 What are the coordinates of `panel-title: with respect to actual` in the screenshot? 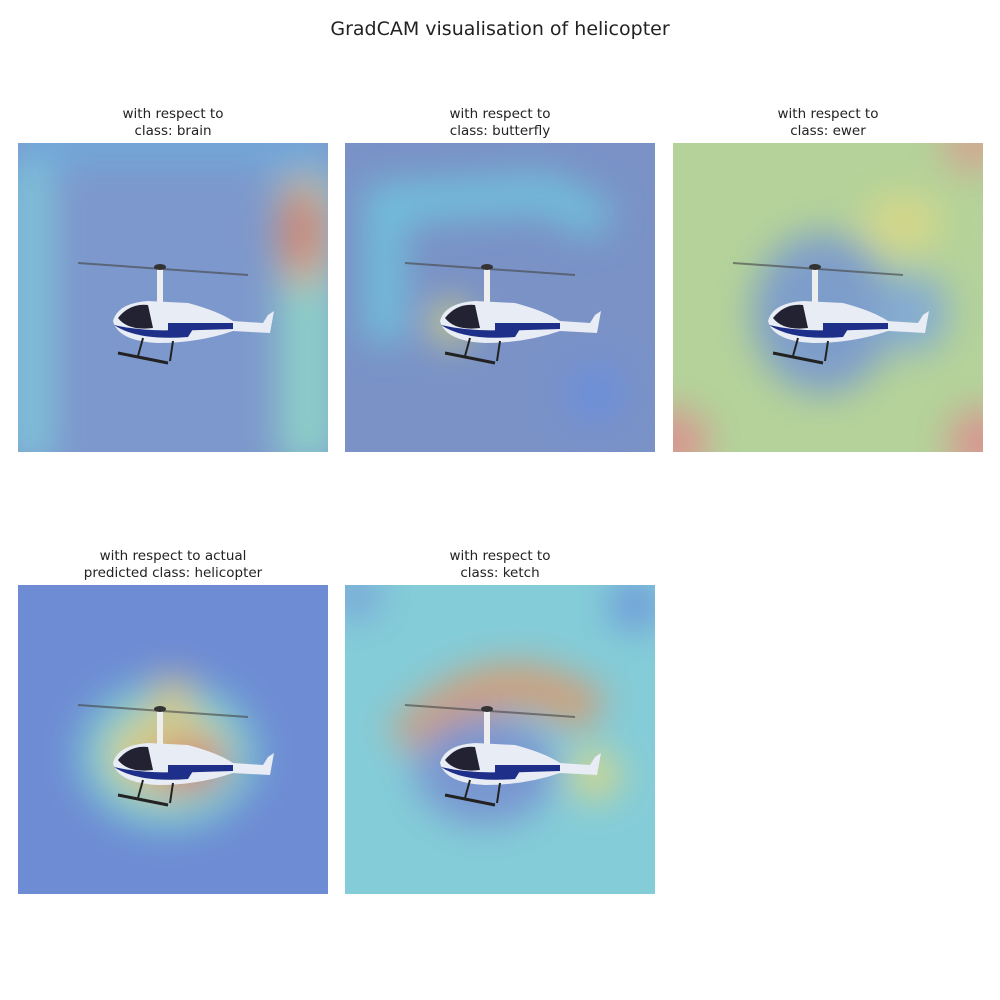 It's located at (173, 556).